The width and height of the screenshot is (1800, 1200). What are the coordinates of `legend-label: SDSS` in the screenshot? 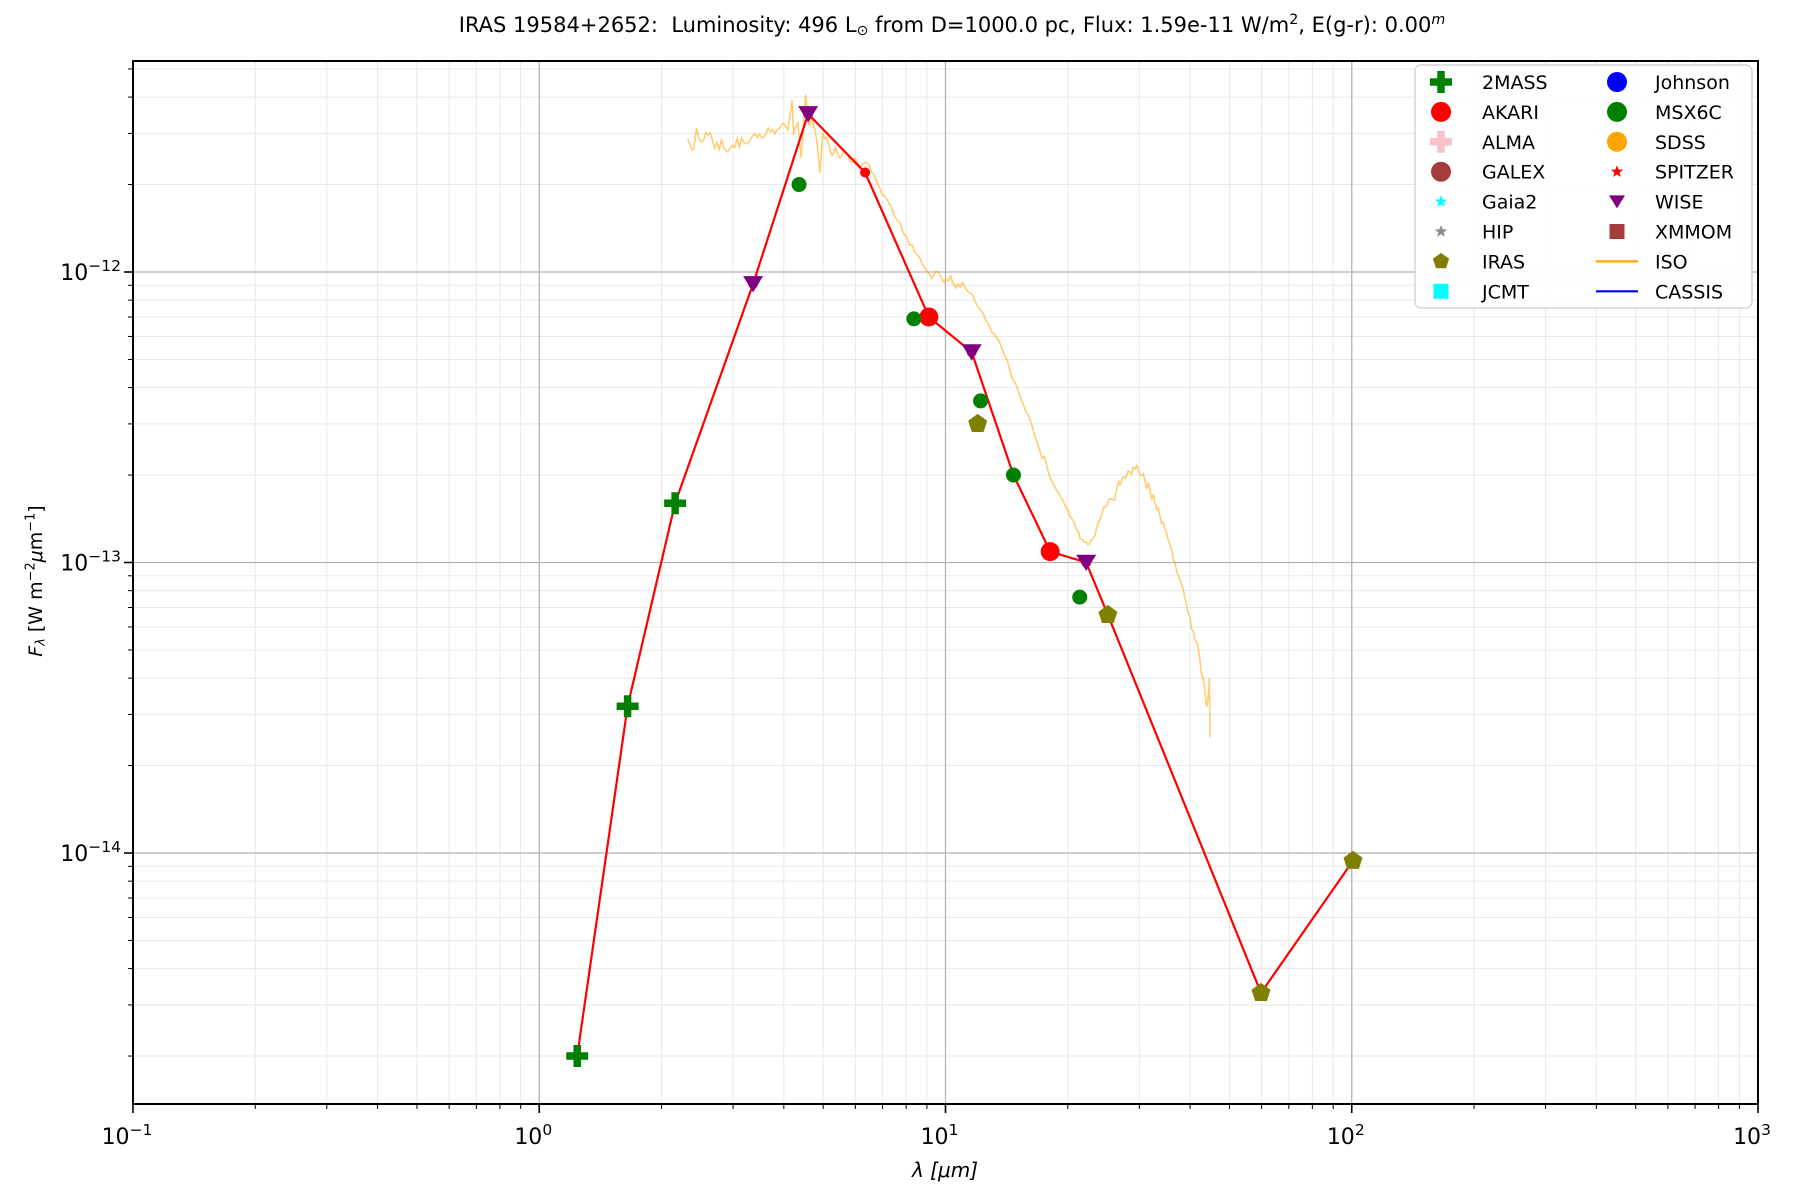 It's located at (1680, 143).